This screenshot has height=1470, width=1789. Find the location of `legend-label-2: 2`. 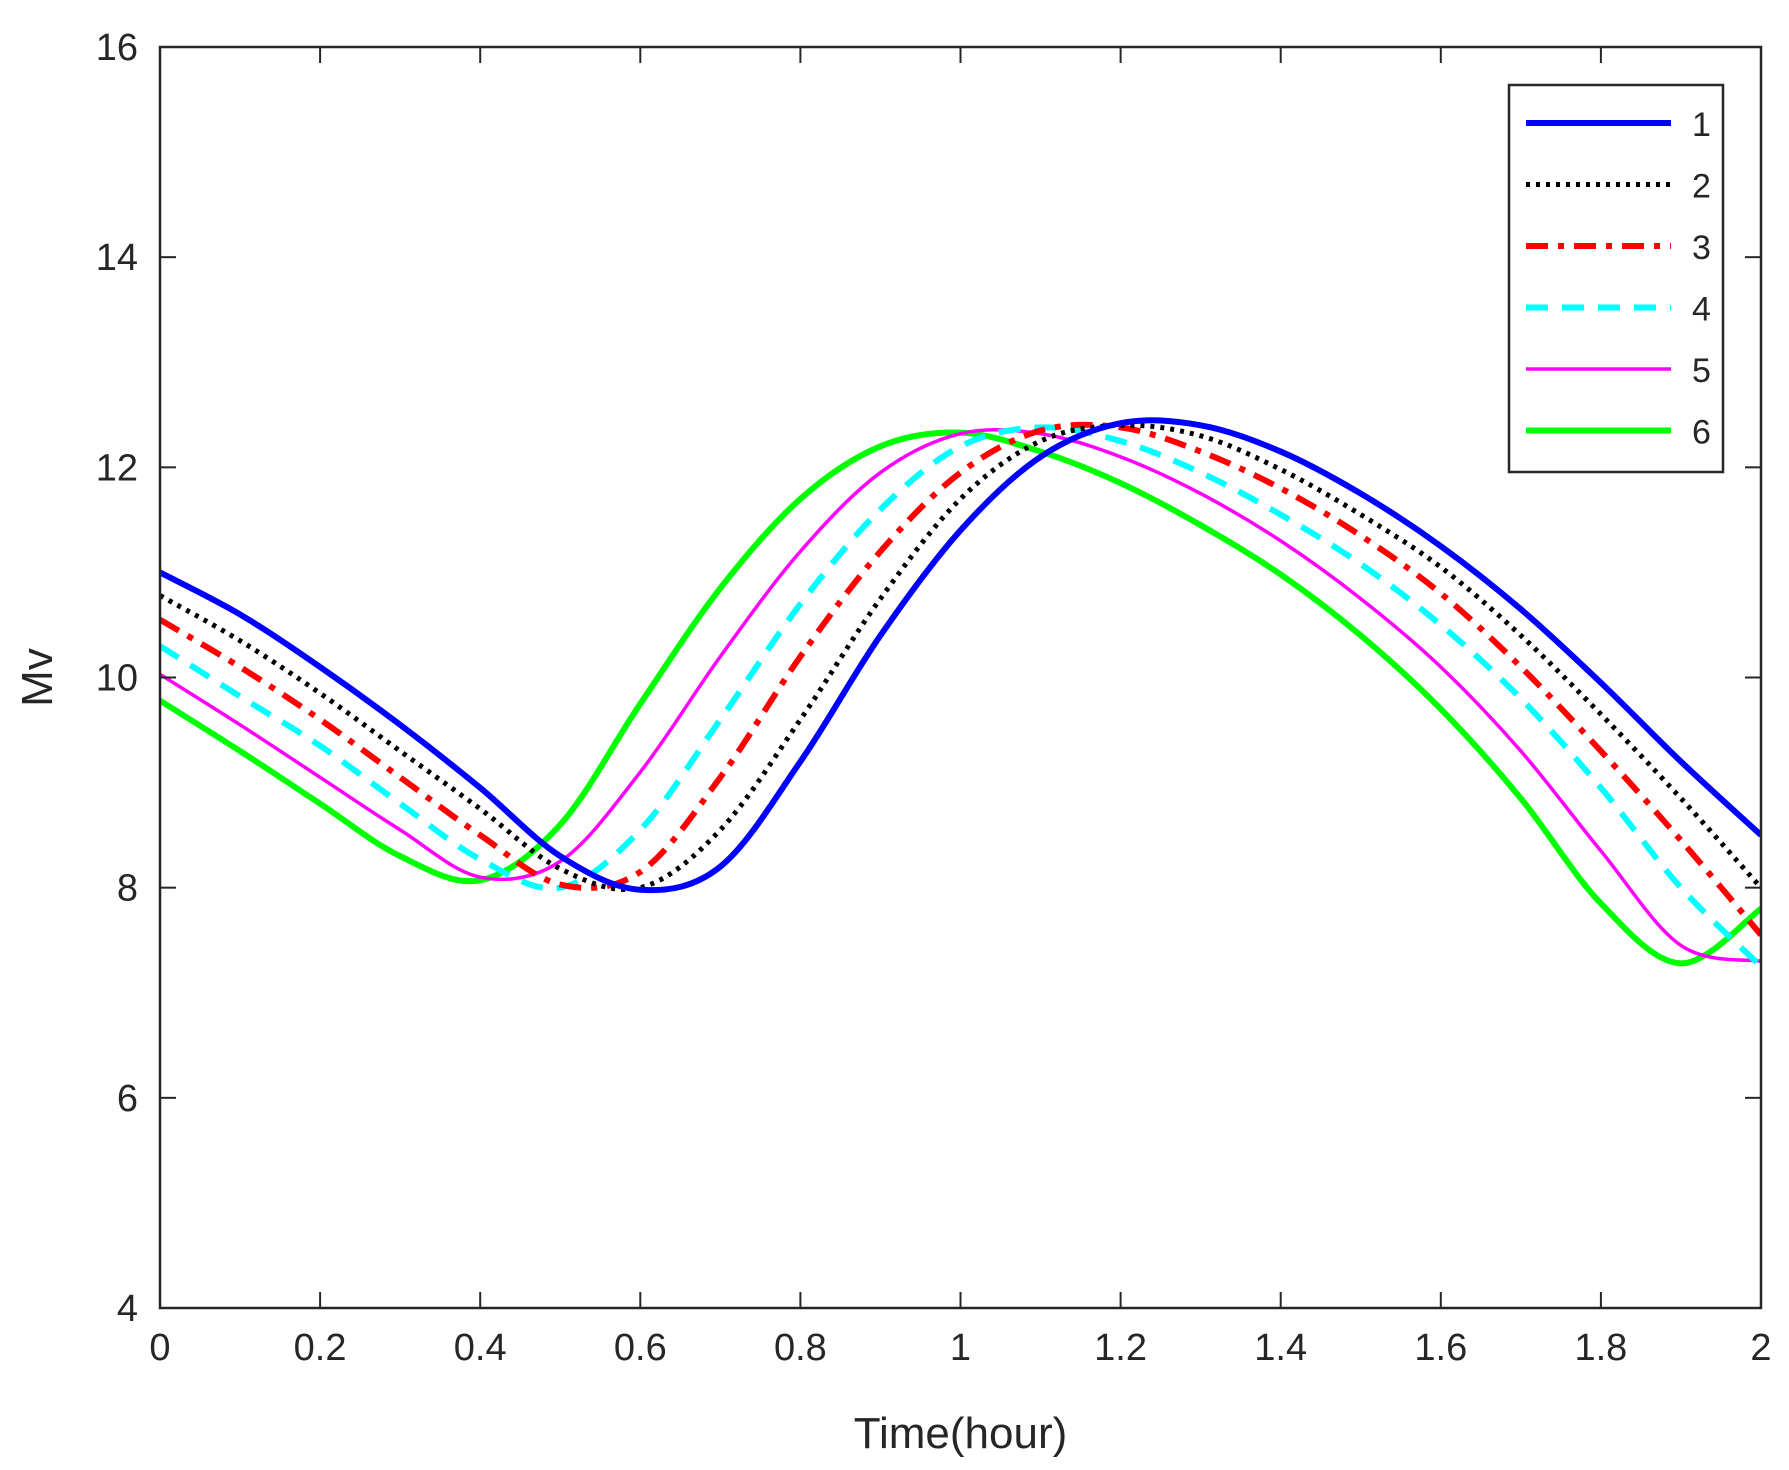

legend-label-2: 2 is located at coordinates (1701, 187).